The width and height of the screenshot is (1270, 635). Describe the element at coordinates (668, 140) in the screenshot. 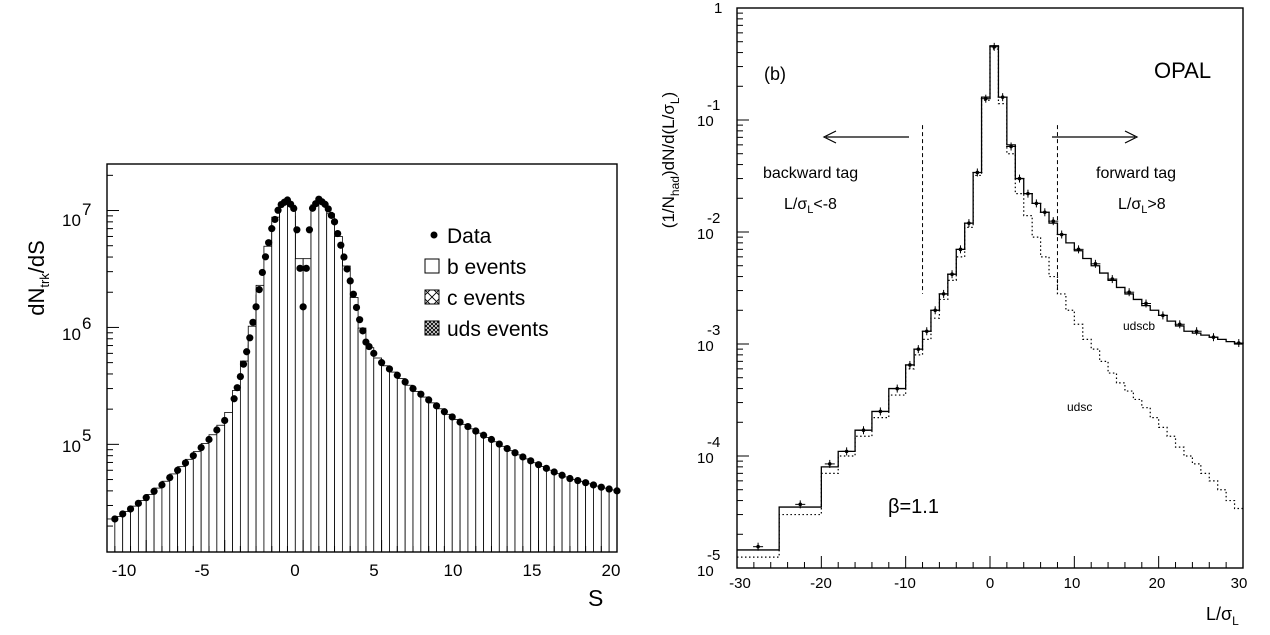

I see `ylabel-tail: )dN/d(L/σ` at that location.